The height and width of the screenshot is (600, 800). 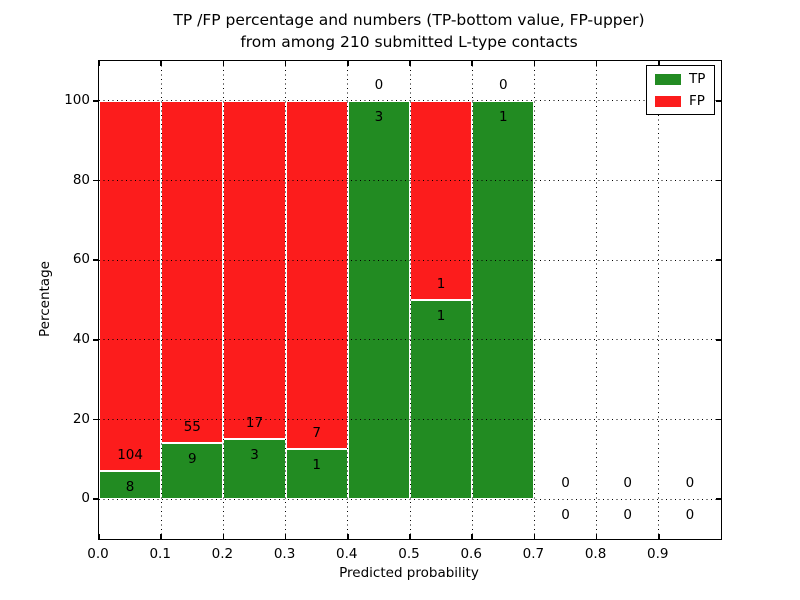 I want to click on legend-swatch-tp, so click(x=668, y=79).